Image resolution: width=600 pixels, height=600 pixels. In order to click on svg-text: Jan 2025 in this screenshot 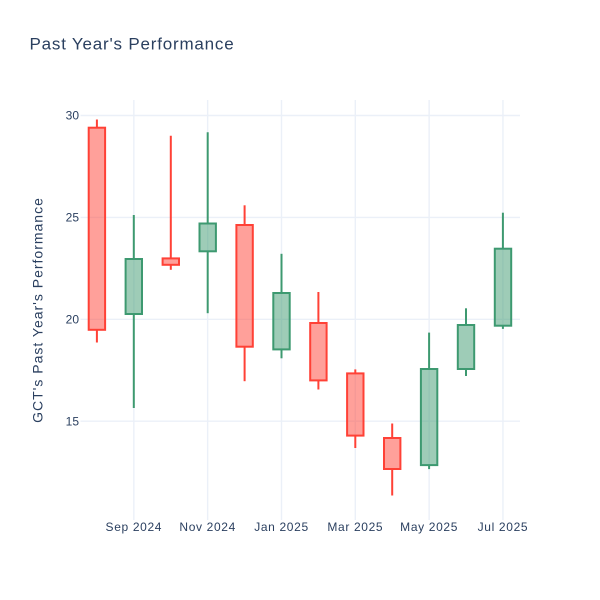, I will do `click(281, 527)`.